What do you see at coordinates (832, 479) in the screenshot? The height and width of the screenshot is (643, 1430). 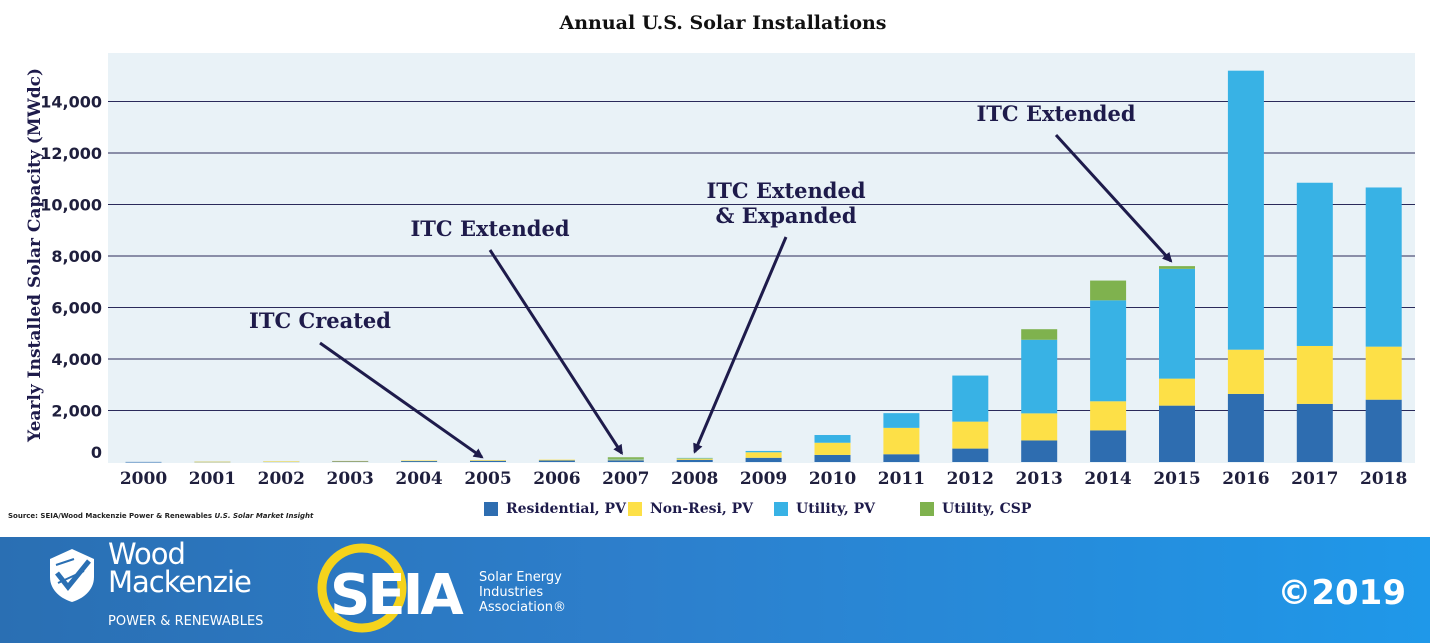 I see `x-tick-label: 2010` at bounding box center [832, 479].